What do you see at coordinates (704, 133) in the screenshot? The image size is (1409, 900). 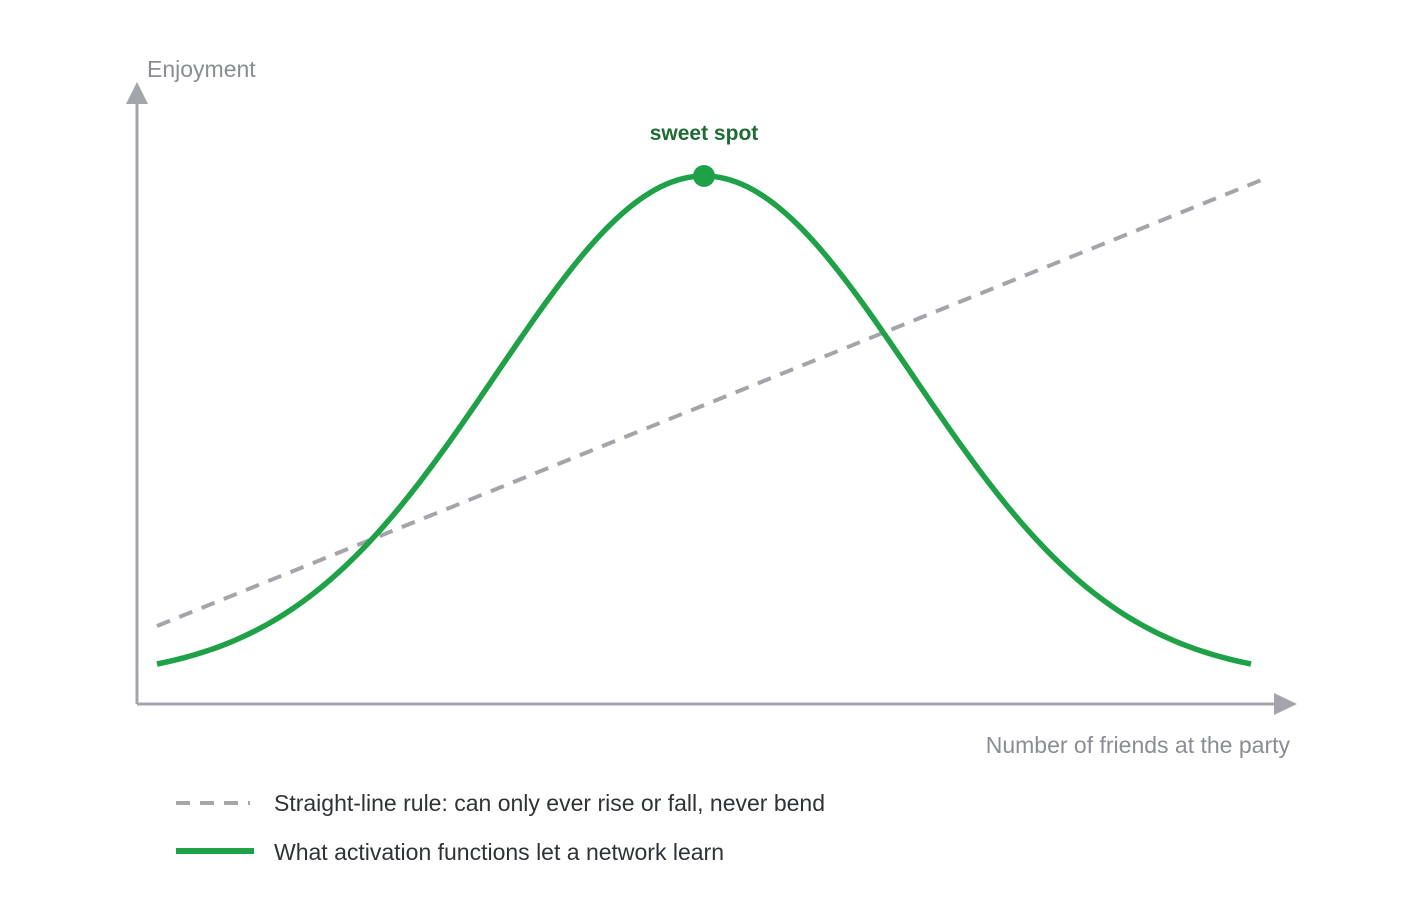 I see `sweet-spot-label: sweet spot` at bounding box center [704, 133].